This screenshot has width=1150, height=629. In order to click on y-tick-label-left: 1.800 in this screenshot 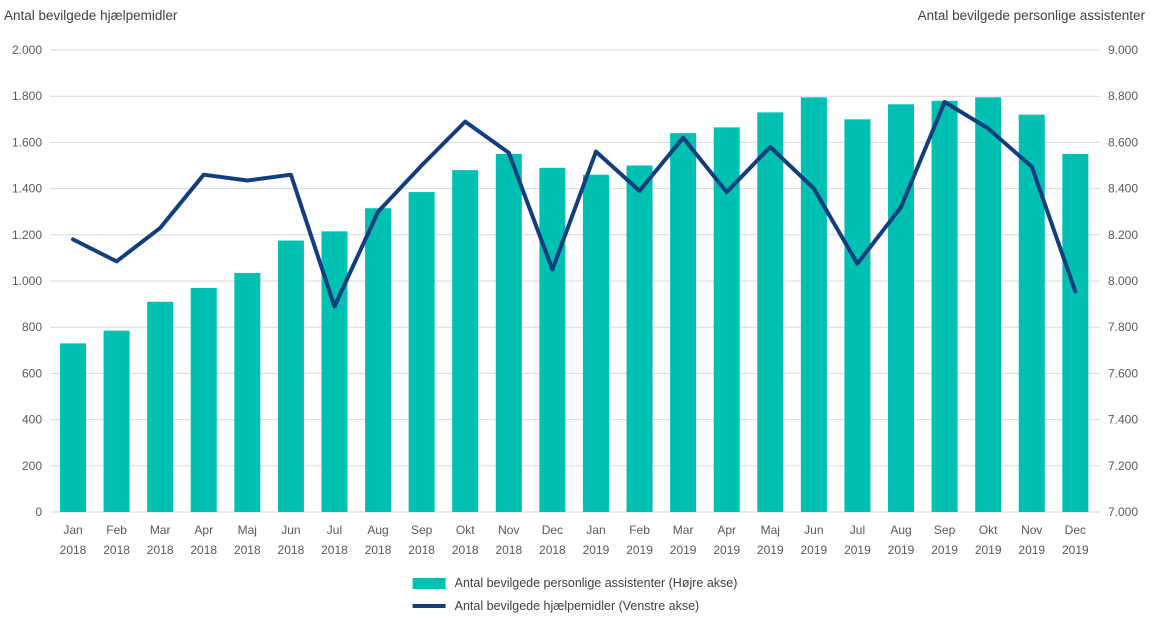, I will do `click(27, 96)`.